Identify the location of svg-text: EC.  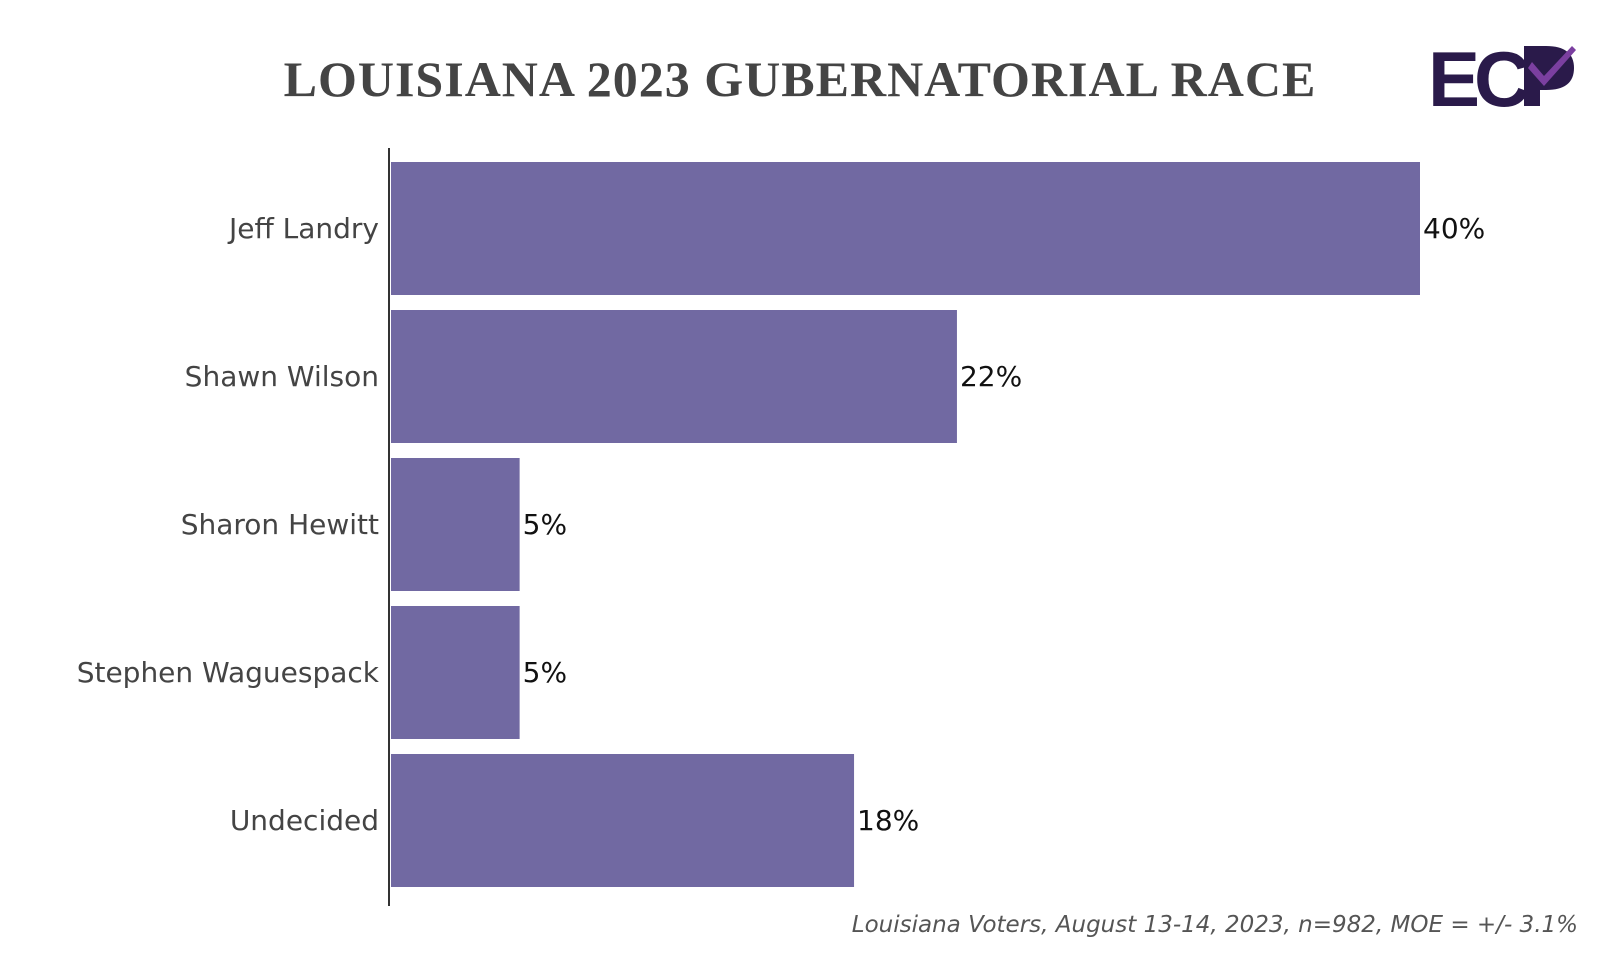
(1478, 75).